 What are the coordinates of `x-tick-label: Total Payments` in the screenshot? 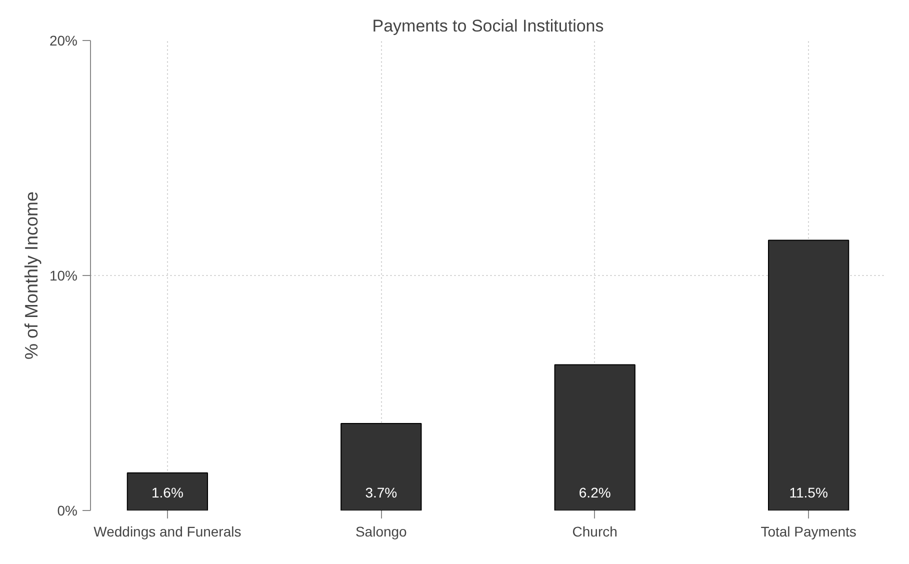 It's located at (808, 532).